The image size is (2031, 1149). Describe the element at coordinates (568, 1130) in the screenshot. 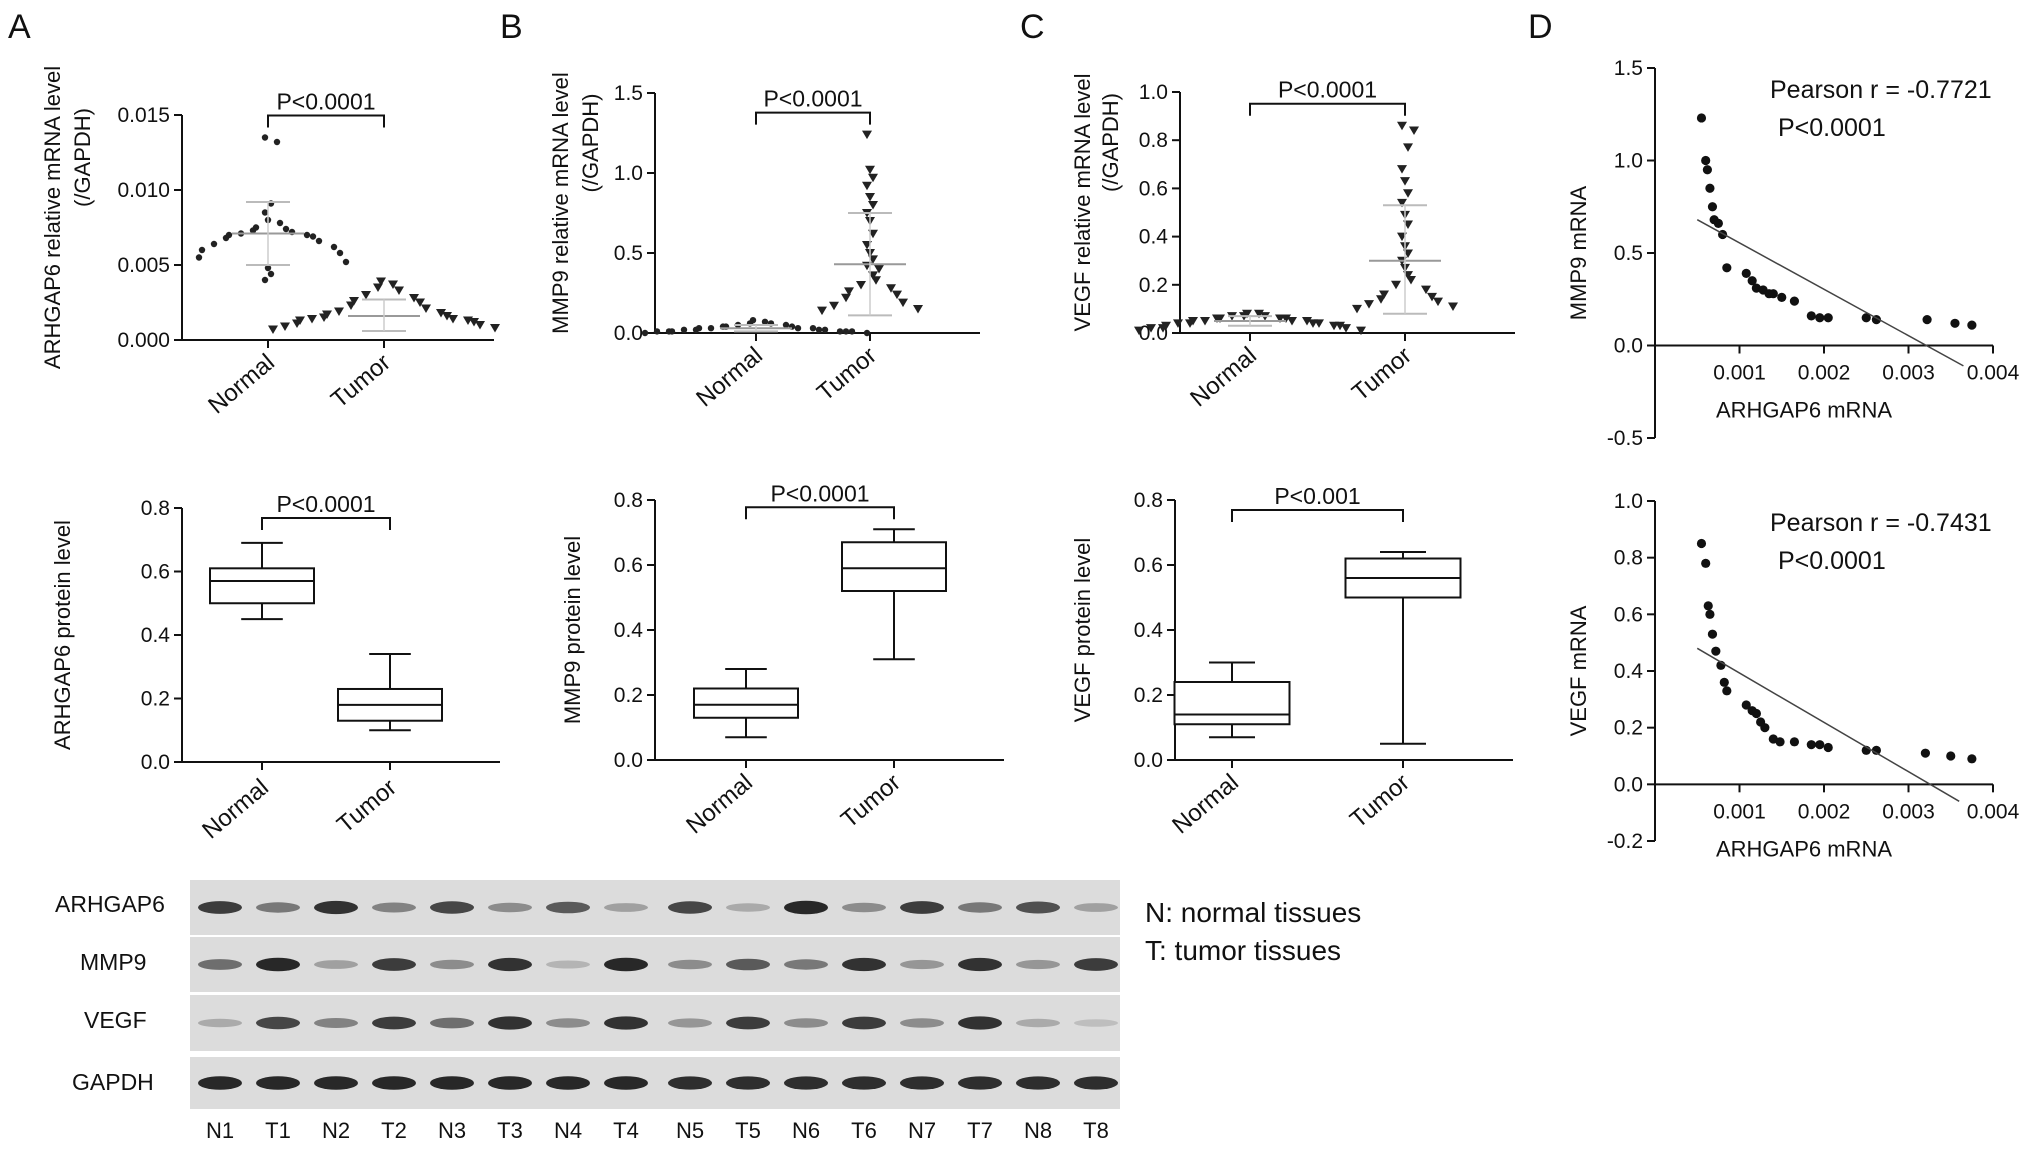

I see `blot-lane-label: N4` at that location.